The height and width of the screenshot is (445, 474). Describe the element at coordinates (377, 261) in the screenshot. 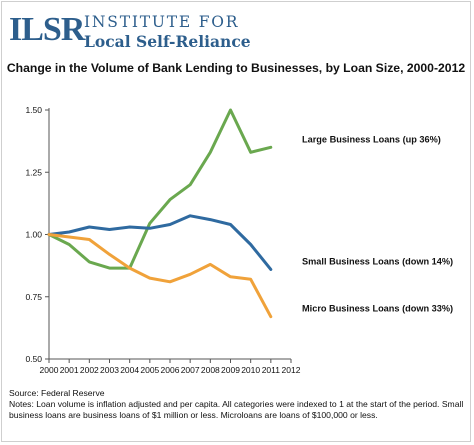

I see `series-label-2: Small Business Loans (down 14%)` at that location.